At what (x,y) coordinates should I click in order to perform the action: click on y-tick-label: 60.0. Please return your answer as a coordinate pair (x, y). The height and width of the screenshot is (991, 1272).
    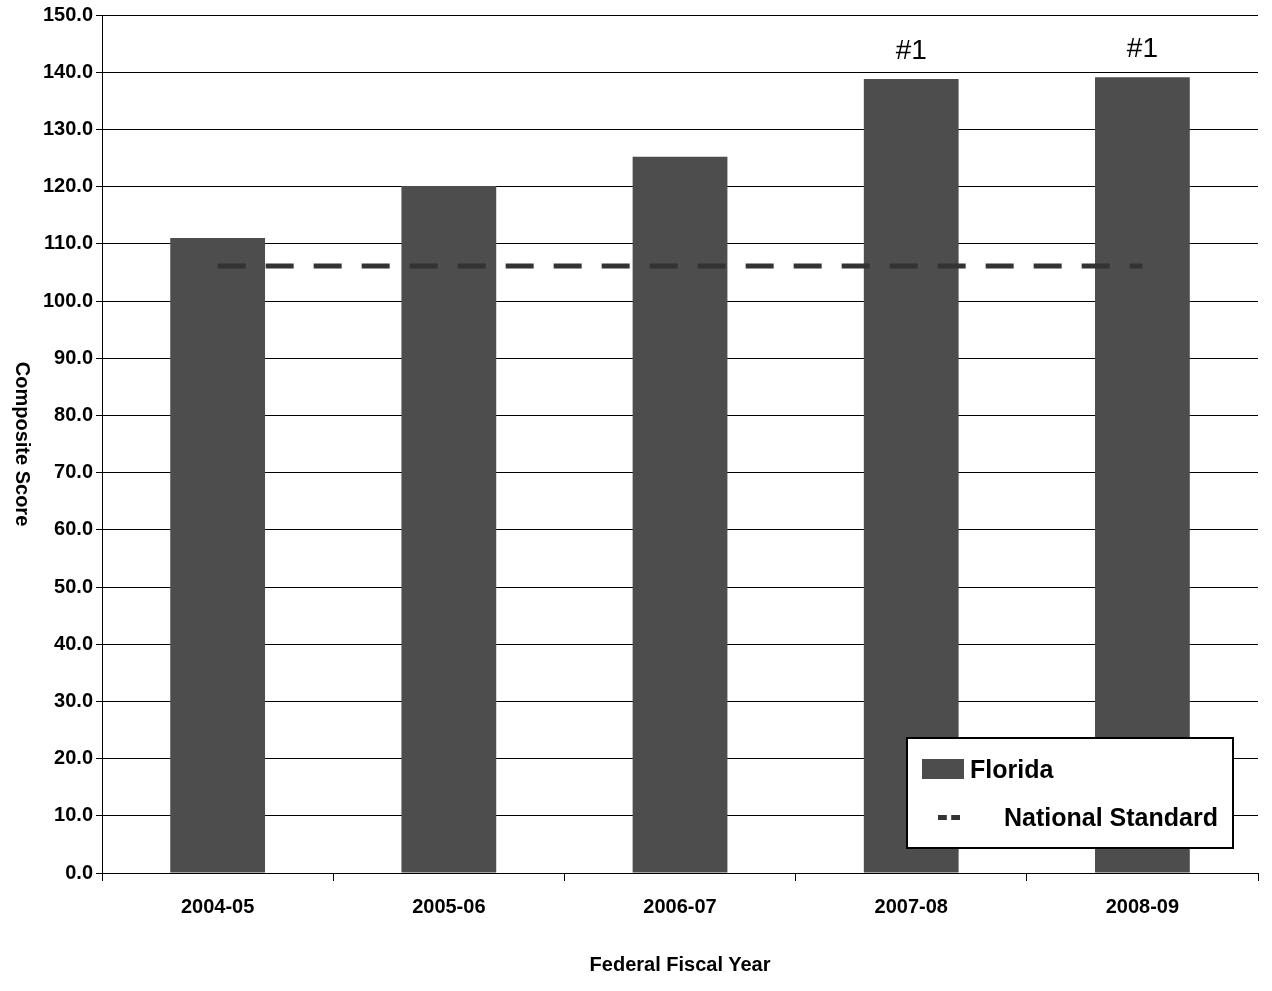
    Looking at the image, I should click on (74, 528).